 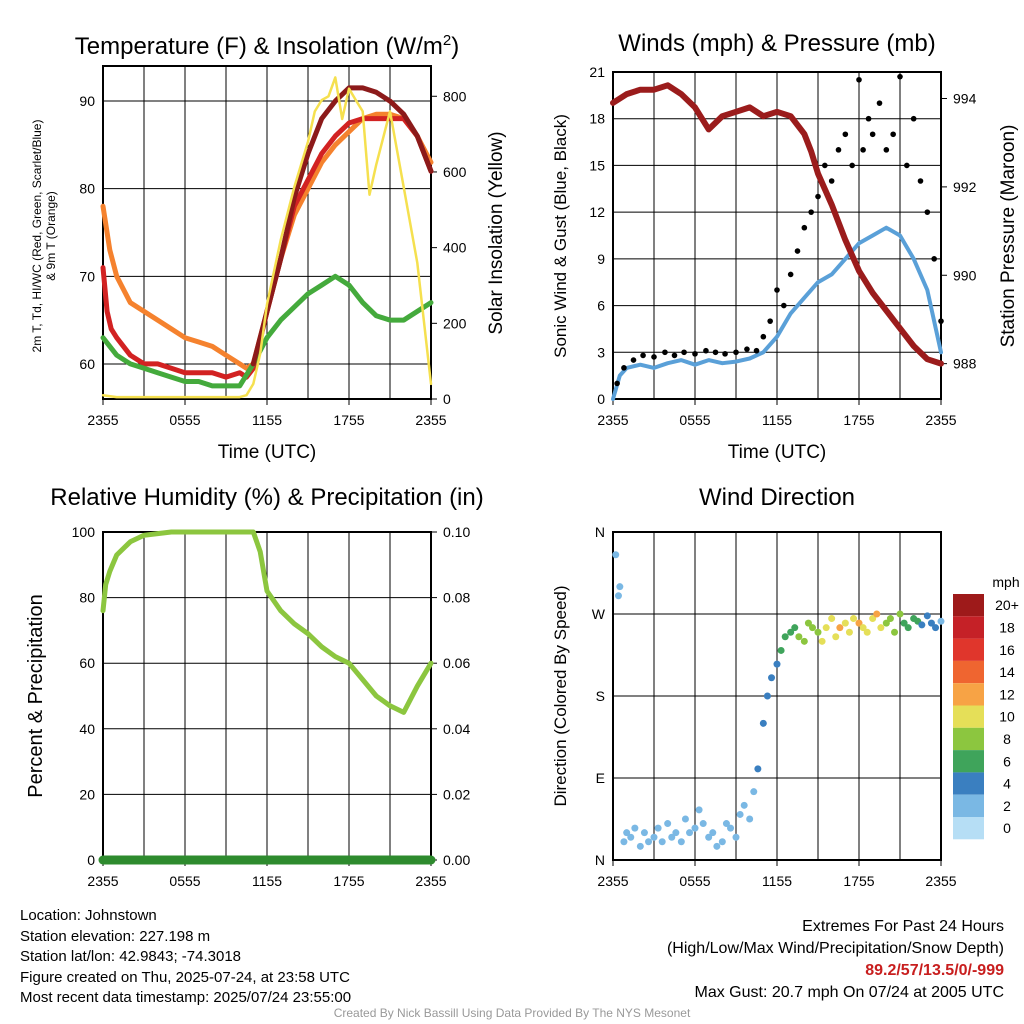 What do you see at coordinates (87, 276) in the screenshot?
I see `y-tick-label: 70` at bounding box center [87, 276].